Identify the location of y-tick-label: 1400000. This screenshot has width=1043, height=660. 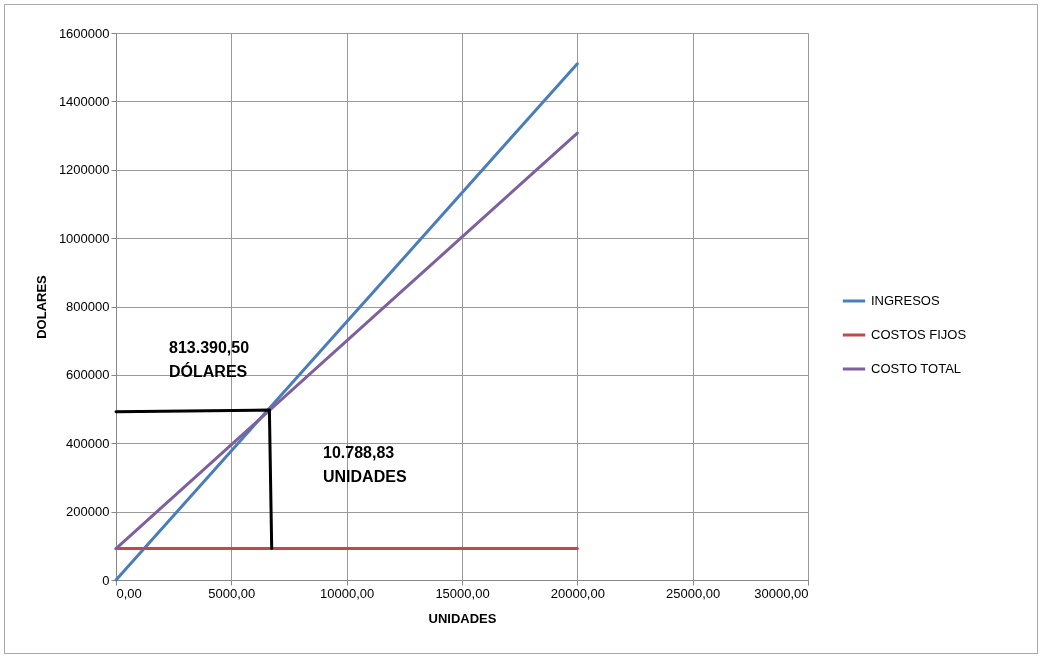
(84, 101).